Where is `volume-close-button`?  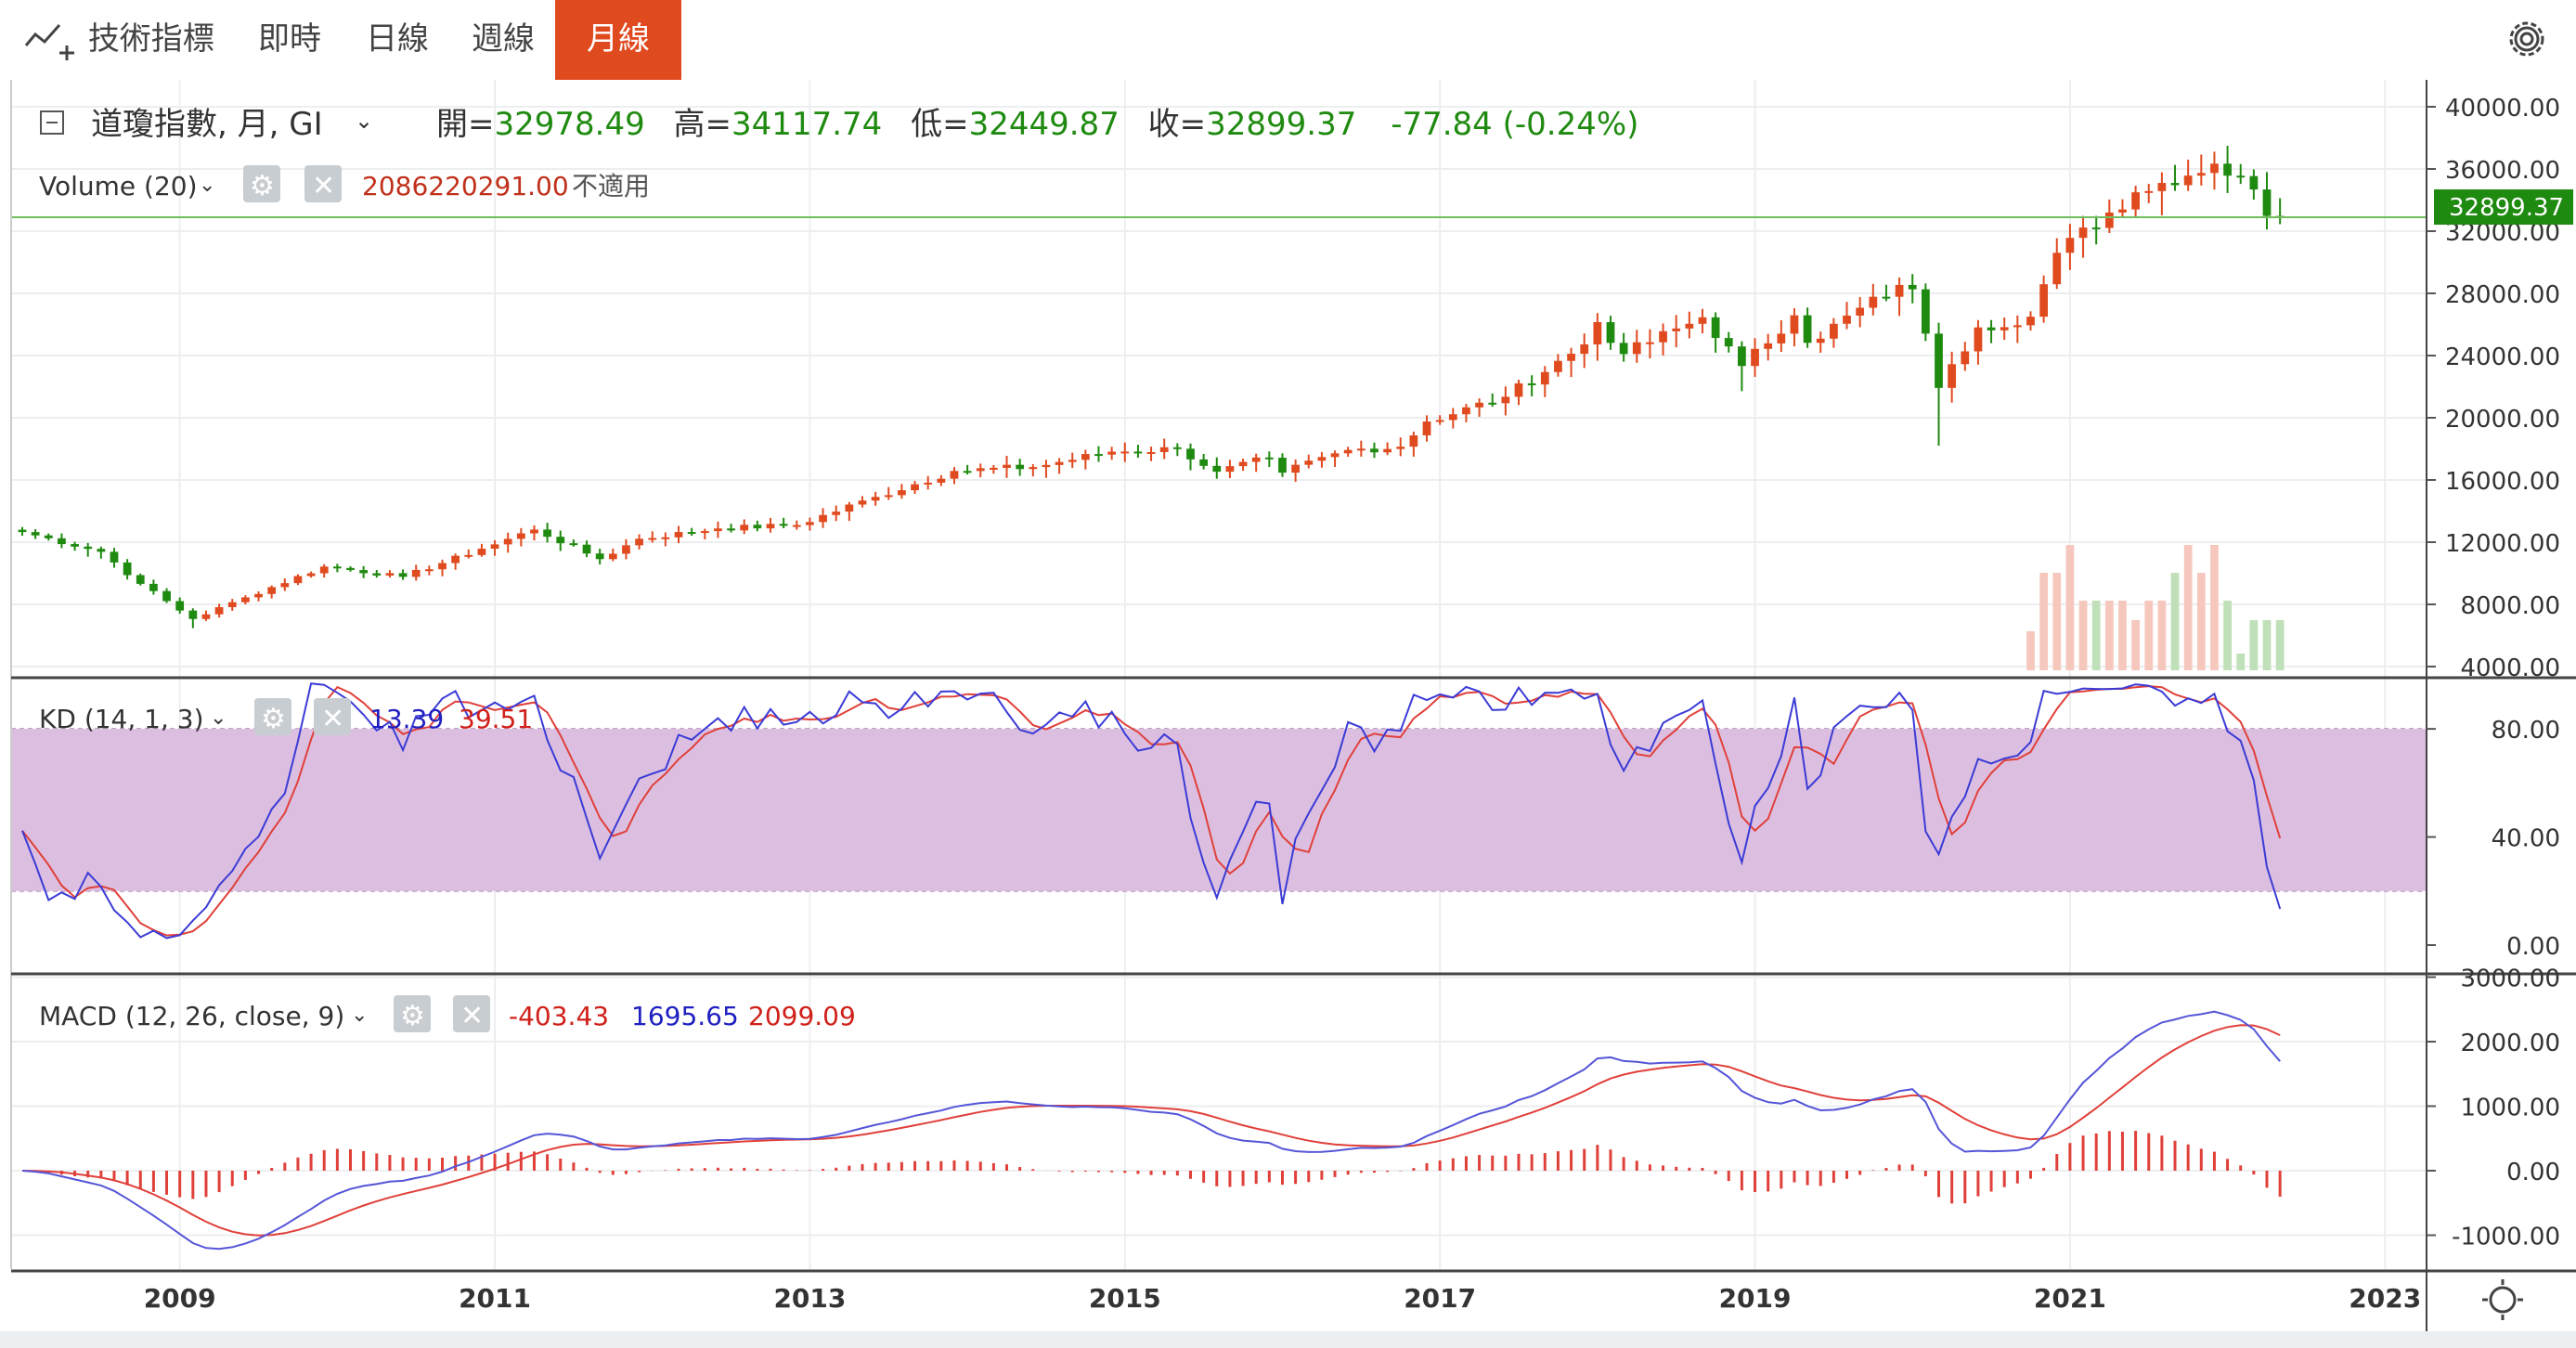
volume-close-button is located at coordinates (323, 183).